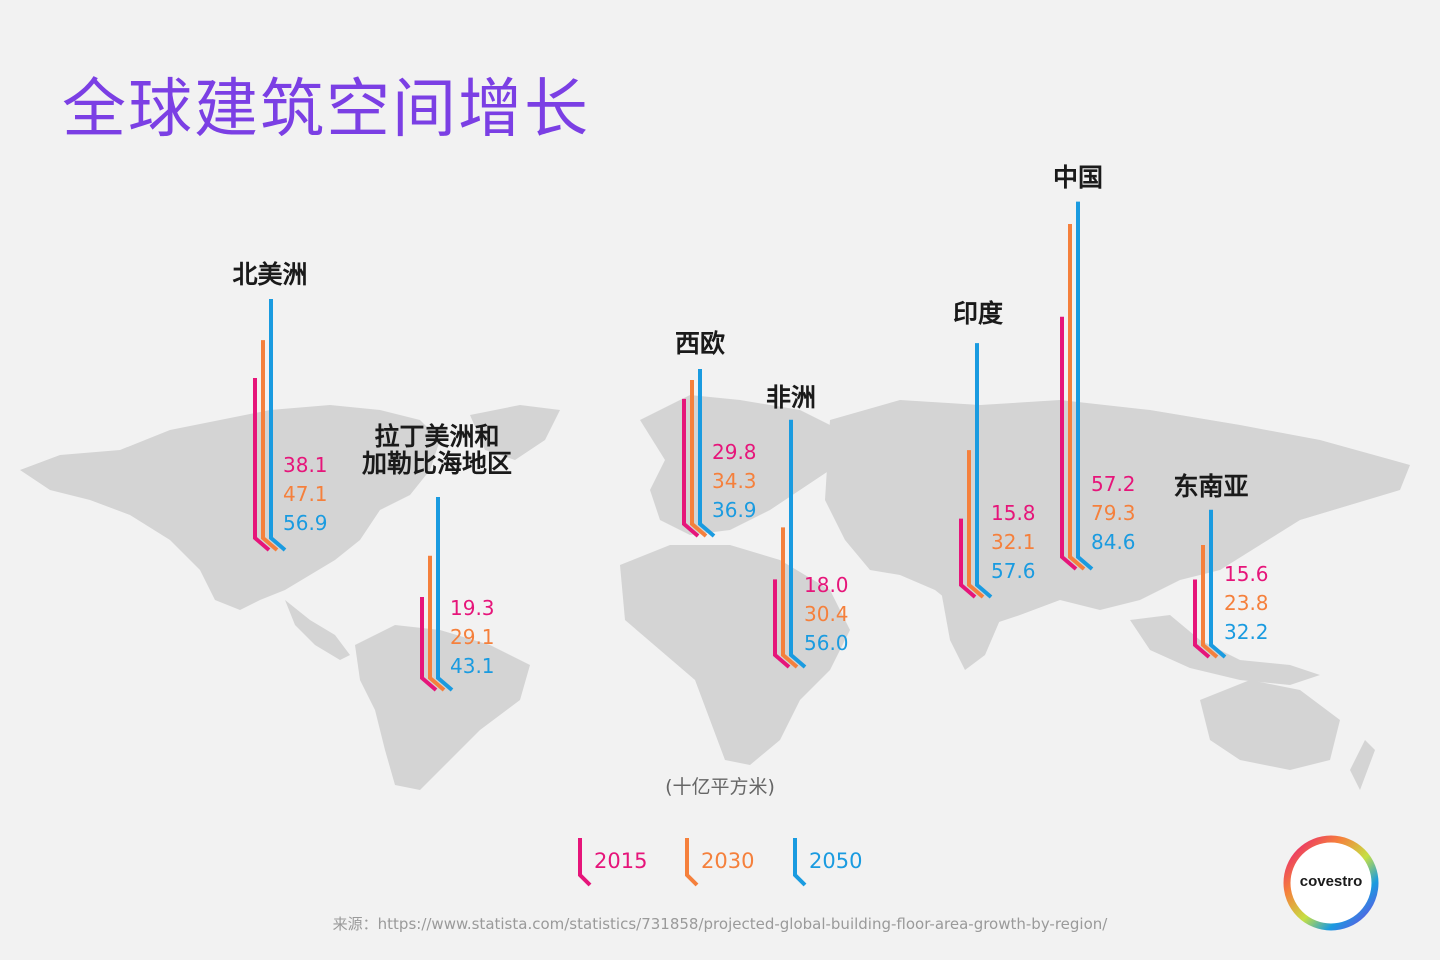 This screenshot has height=960, width=1440. What do you see at coordinates (515, 432) in the screenshot?
I see `greenland-shape` at bounding box center [515, 432].